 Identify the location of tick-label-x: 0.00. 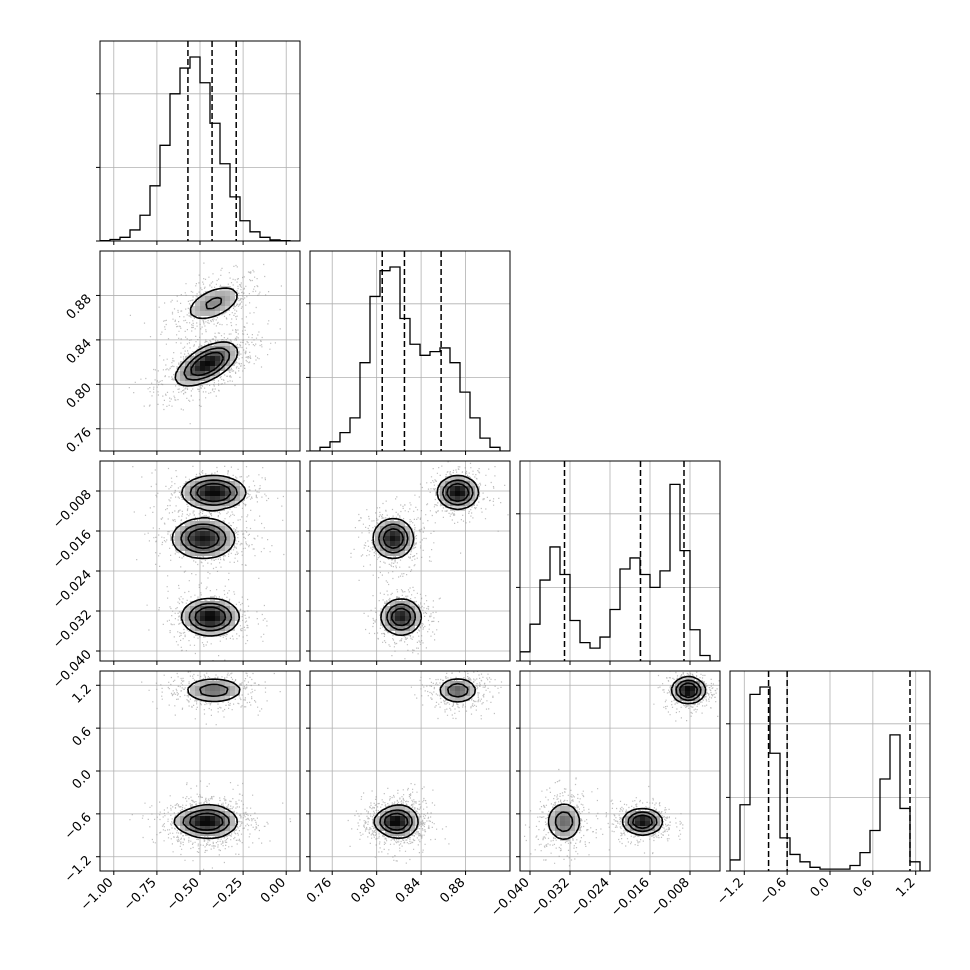
(273, 890).